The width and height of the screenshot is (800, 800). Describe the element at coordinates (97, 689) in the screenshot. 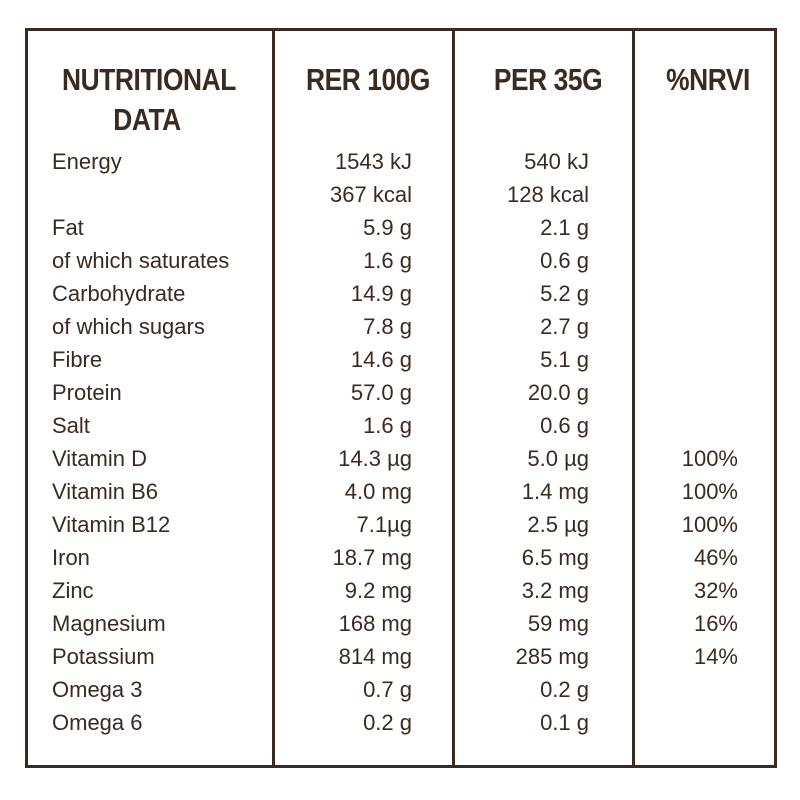

I see `row-label: Omega 3` at that location.